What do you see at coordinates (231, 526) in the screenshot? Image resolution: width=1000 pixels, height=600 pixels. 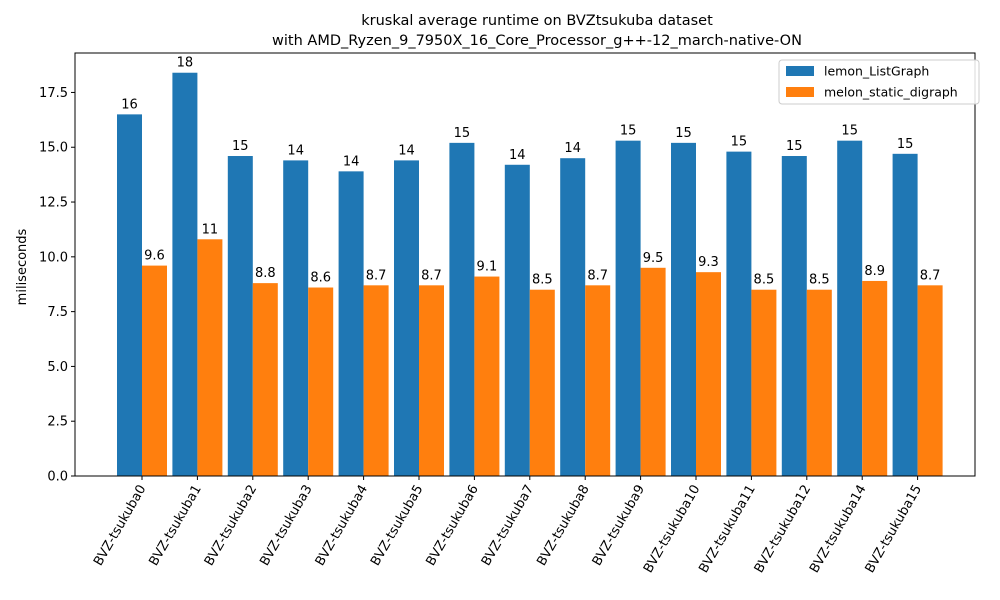 I see `x-tick-label: BVZ-tsukuba2` at bounding box center [231, 526].